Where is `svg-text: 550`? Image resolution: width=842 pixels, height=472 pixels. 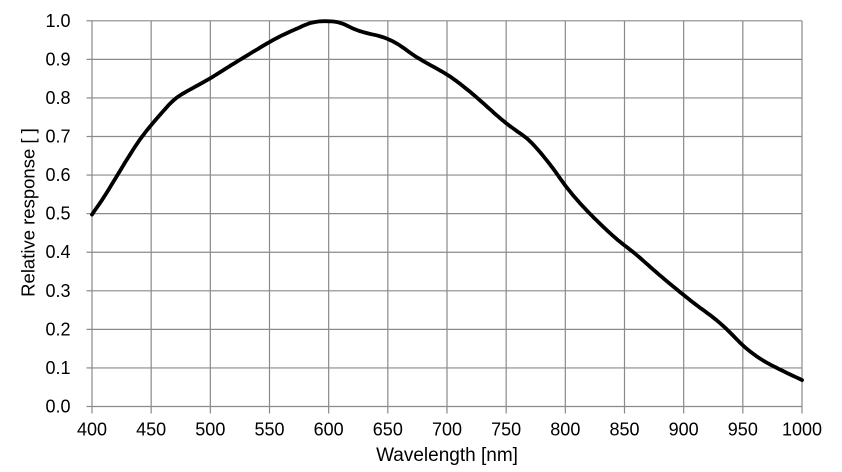 svg-text: 550 is located at coordinates (269, 429).